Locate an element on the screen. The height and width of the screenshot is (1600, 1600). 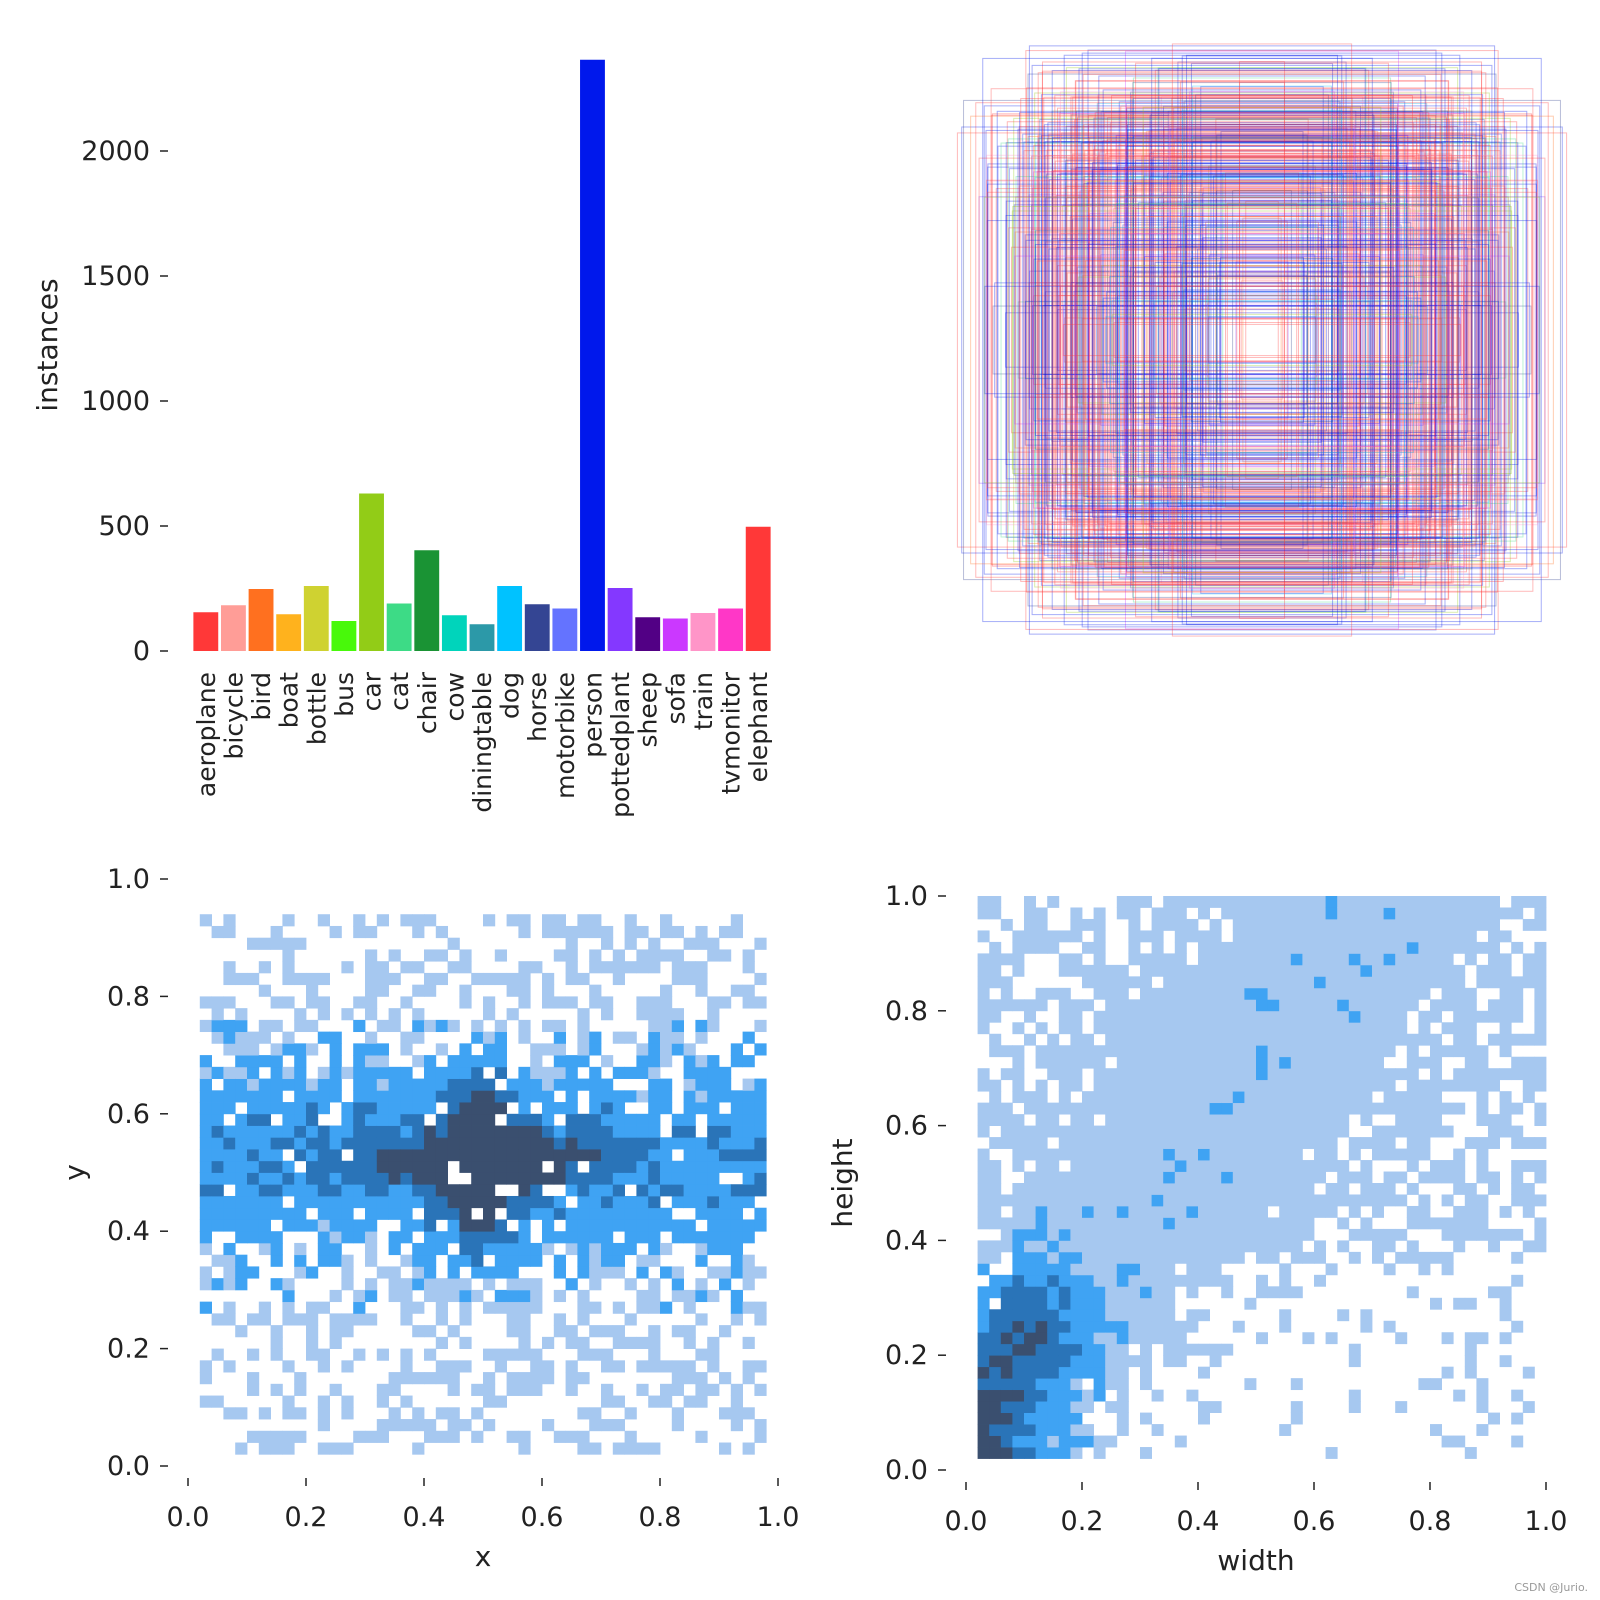
box-outline is located at coordinates (1262, 340).